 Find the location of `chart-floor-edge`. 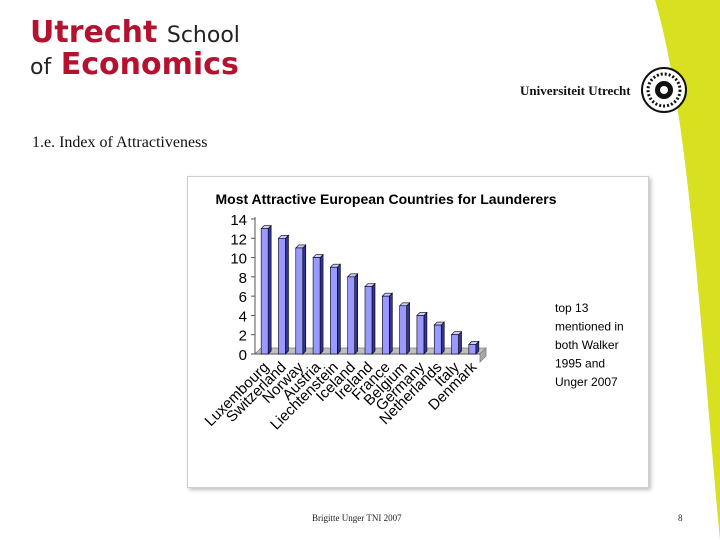

chart-floor-edge is located at coordinates (483, 355).